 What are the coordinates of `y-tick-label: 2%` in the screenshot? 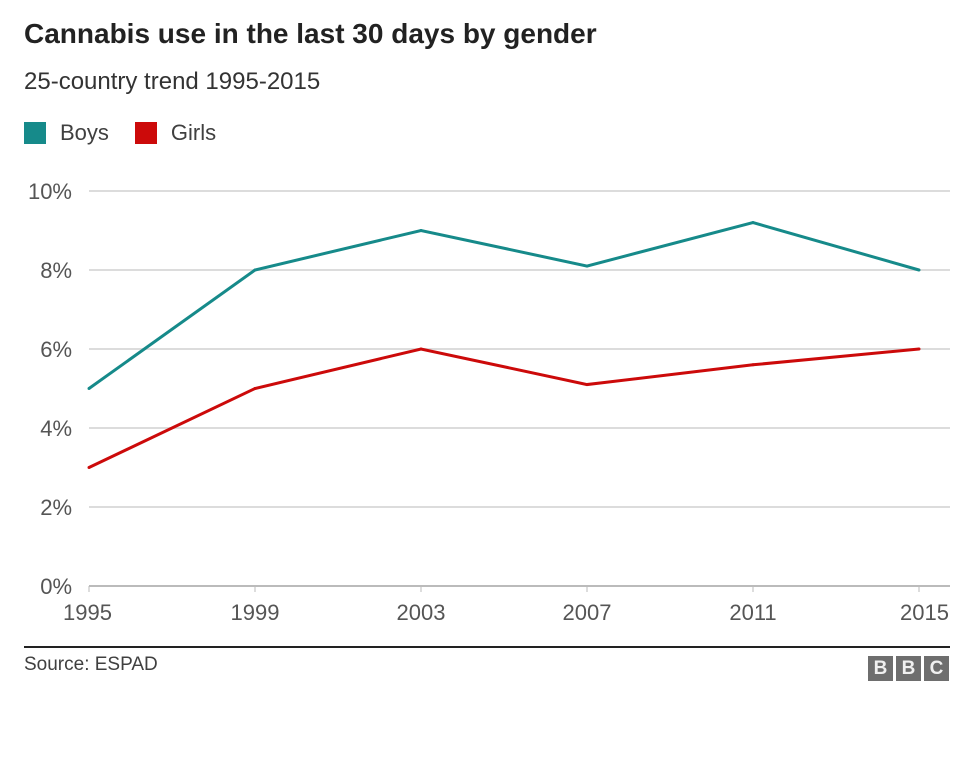 It's located at (56, 507).